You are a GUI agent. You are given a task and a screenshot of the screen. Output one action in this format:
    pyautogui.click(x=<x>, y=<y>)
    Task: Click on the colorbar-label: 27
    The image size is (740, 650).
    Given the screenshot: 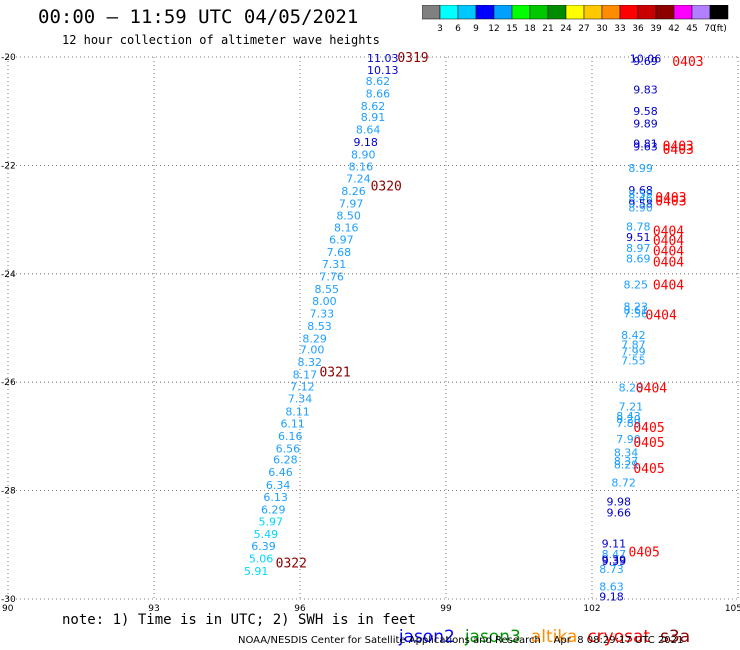 What is the action you would take?
    pyautogui.click(x=583, y=29)
    